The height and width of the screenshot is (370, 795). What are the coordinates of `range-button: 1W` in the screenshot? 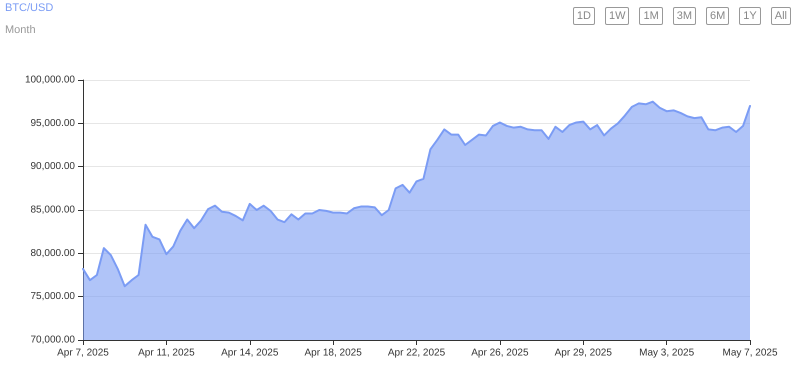 It's located at (617, 16).